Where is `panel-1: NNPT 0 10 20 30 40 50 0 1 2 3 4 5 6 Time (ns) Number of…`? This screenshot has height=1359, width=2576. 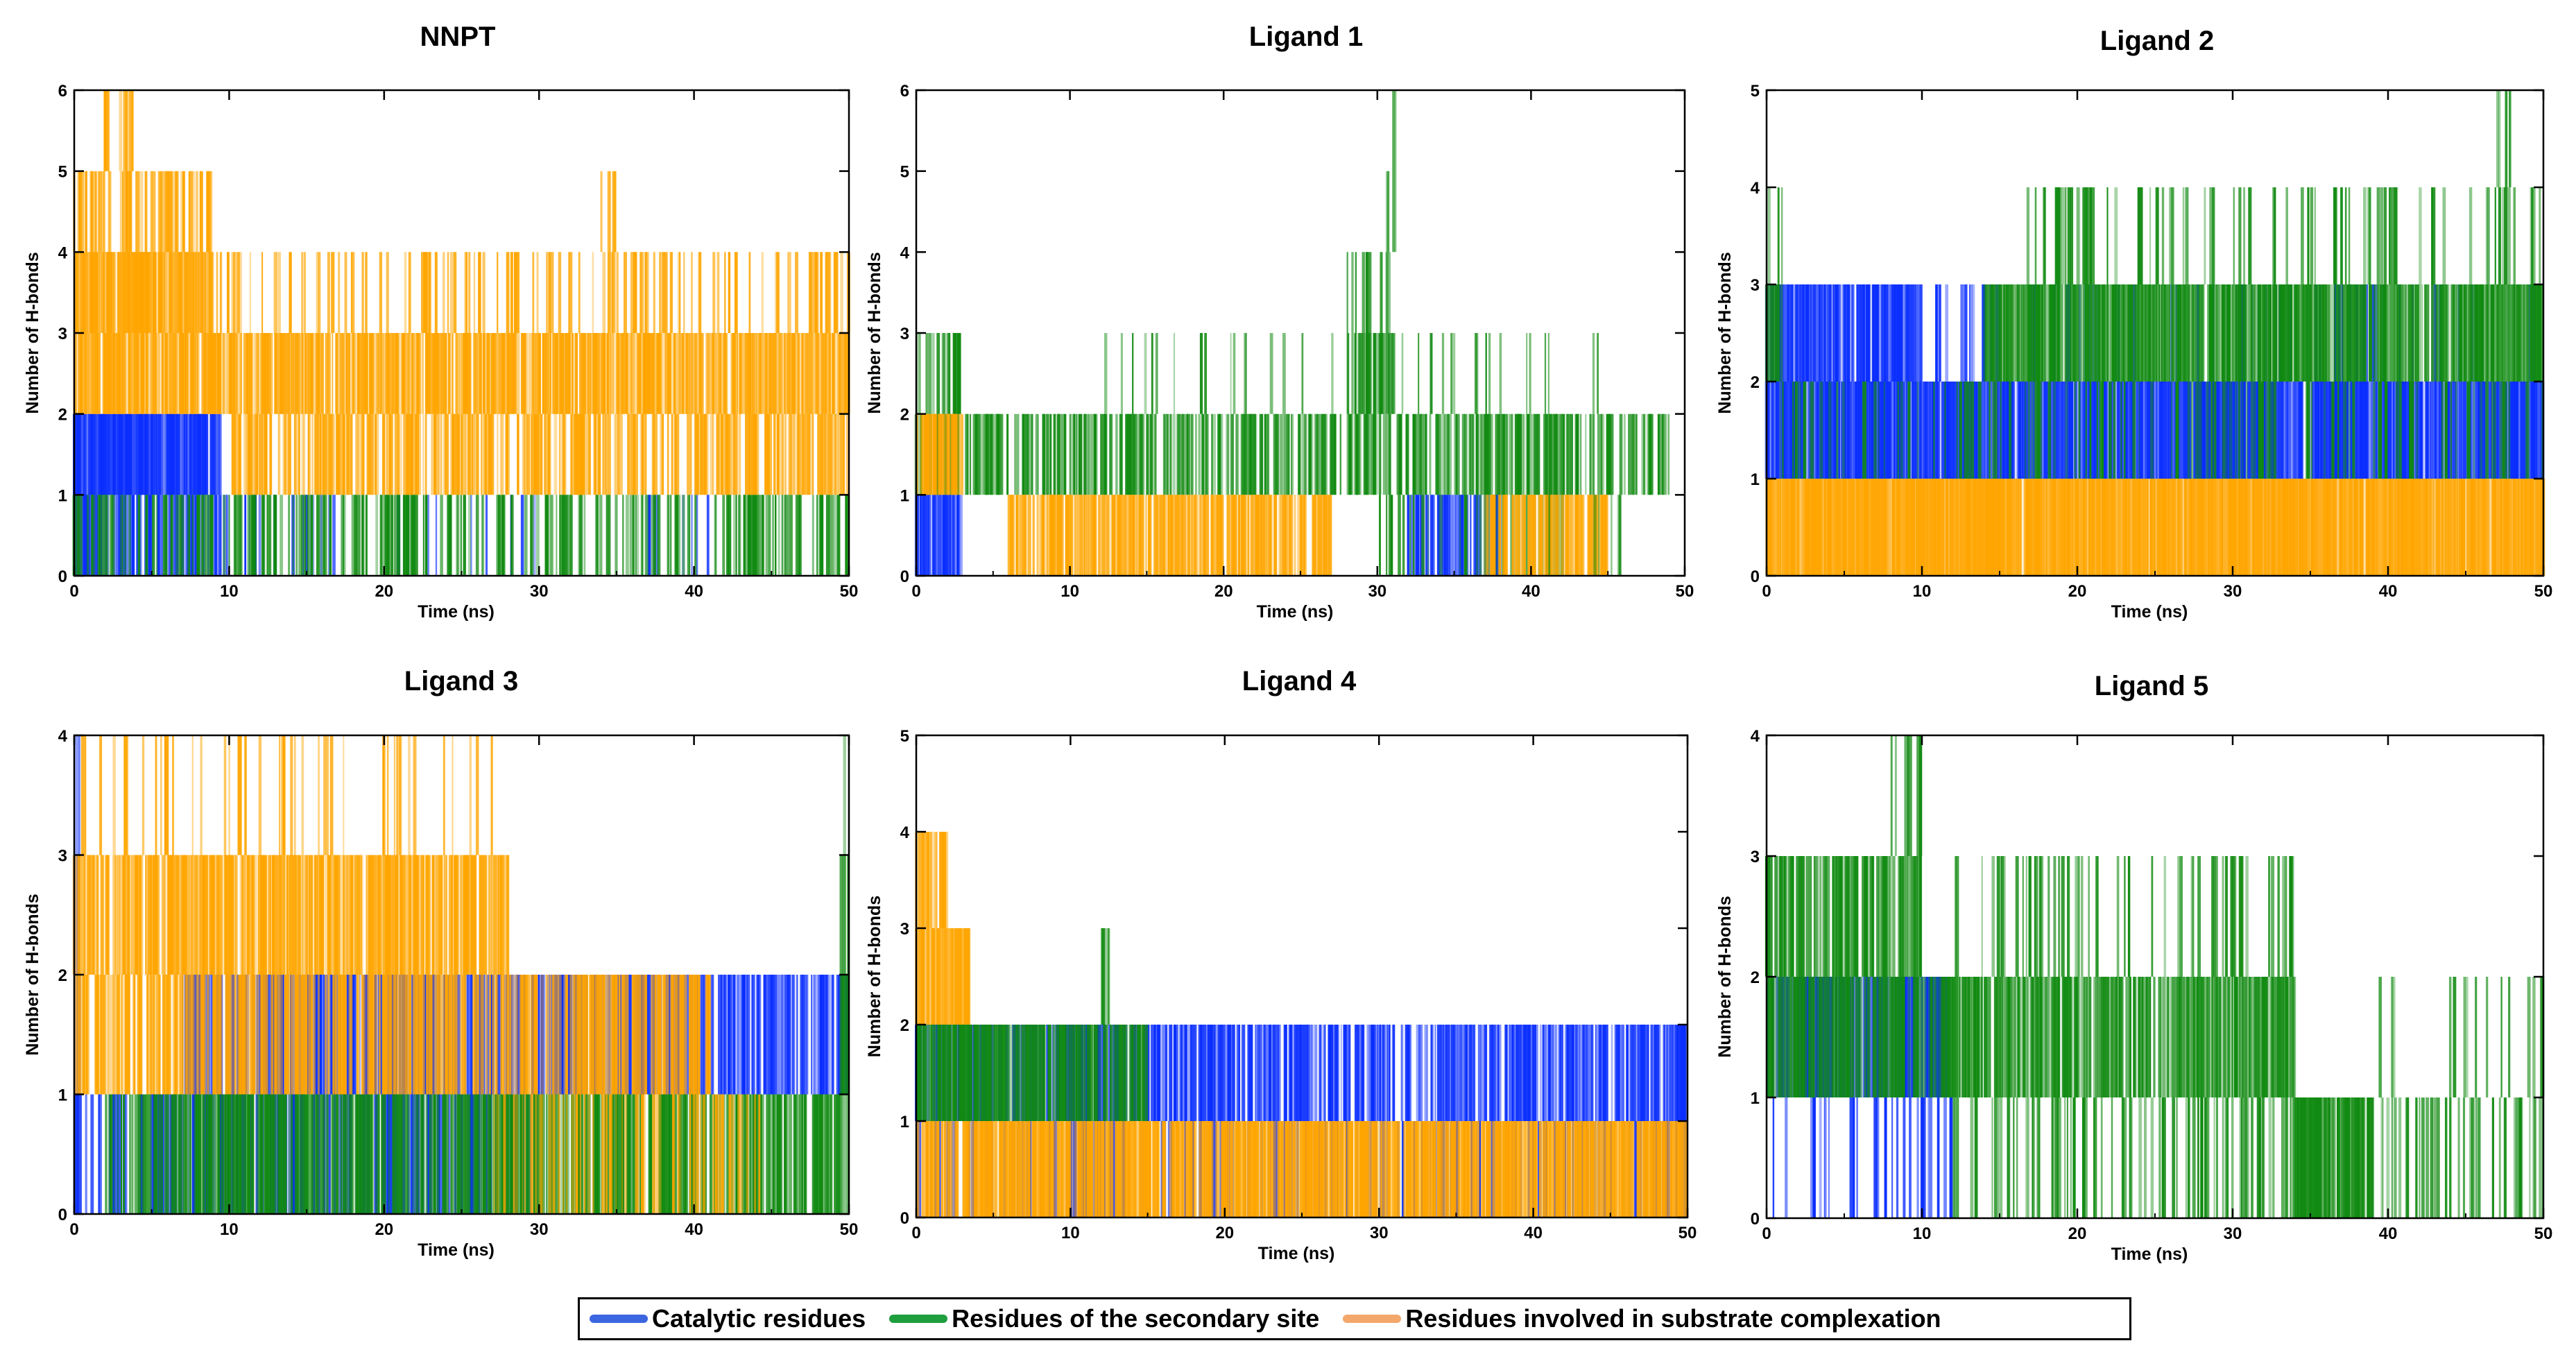 panel-1: NNPT 0 10 20 30 40 50 0 1 2 3 4 5 6 Time (ns) Number of… is located at coordinates (440, 322).